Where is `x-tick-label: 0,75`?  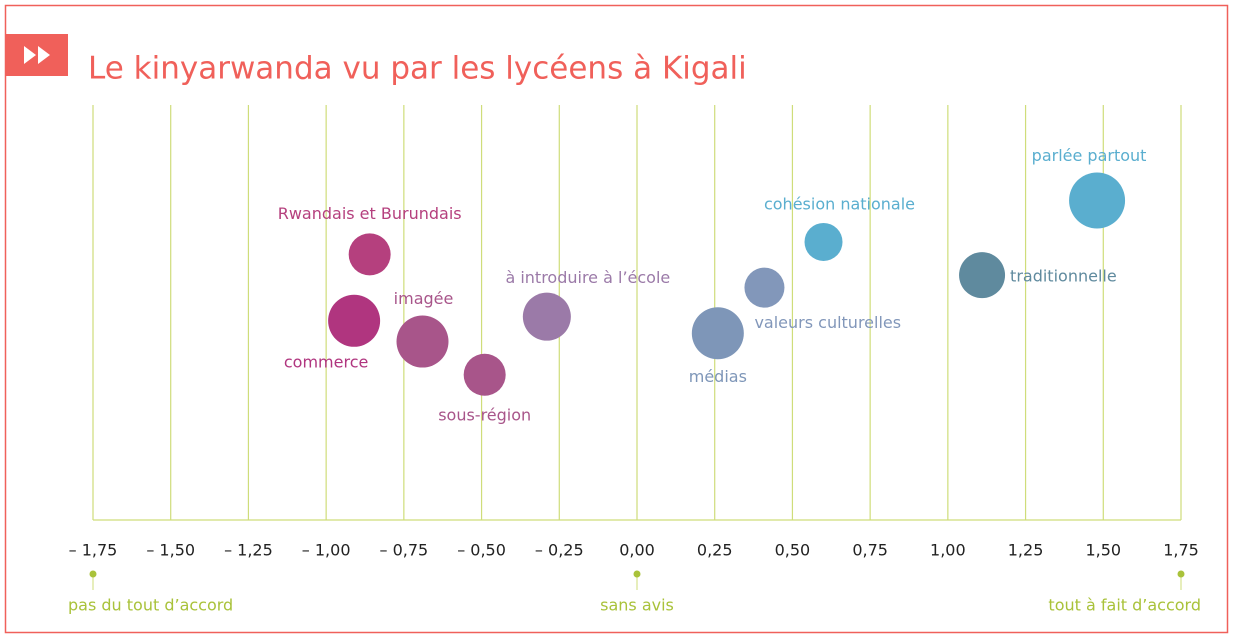 x-tick-label: 0,75 is located at coordinates (870, 550).